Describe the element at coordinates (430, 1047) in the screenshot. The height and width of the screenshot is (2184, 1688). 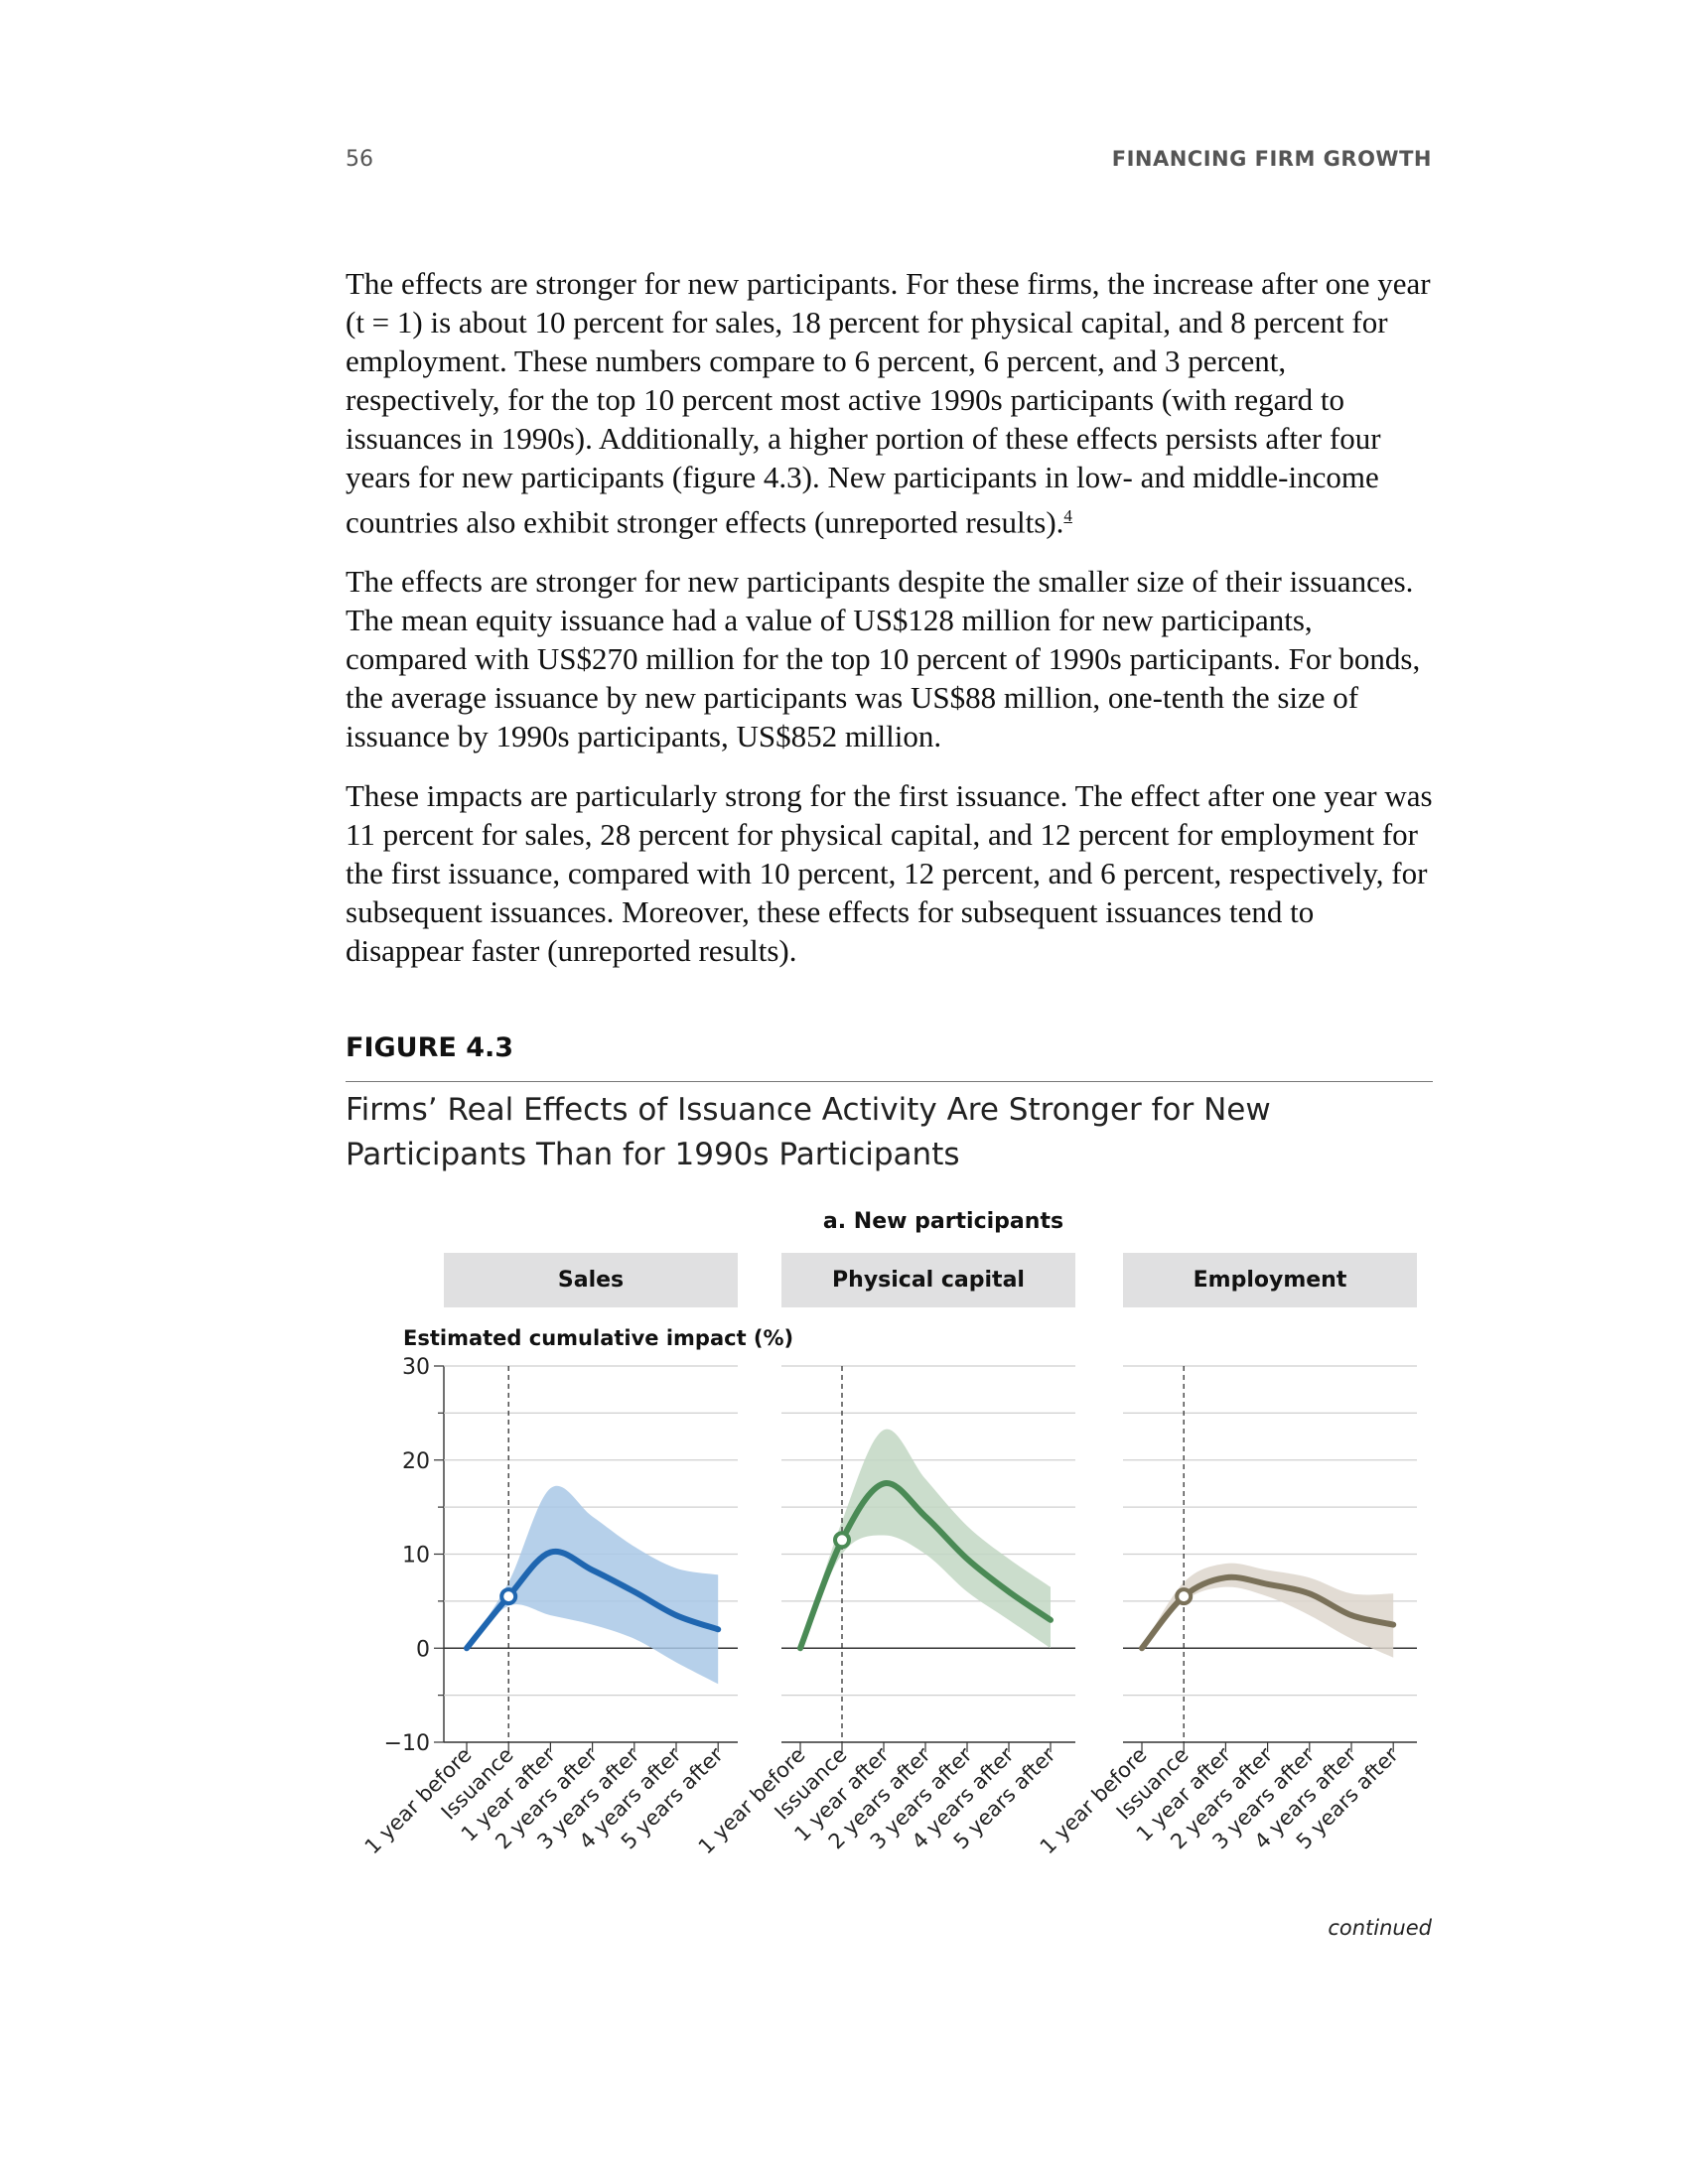
I see `figure-label: FIGURE 4.3` at that location.